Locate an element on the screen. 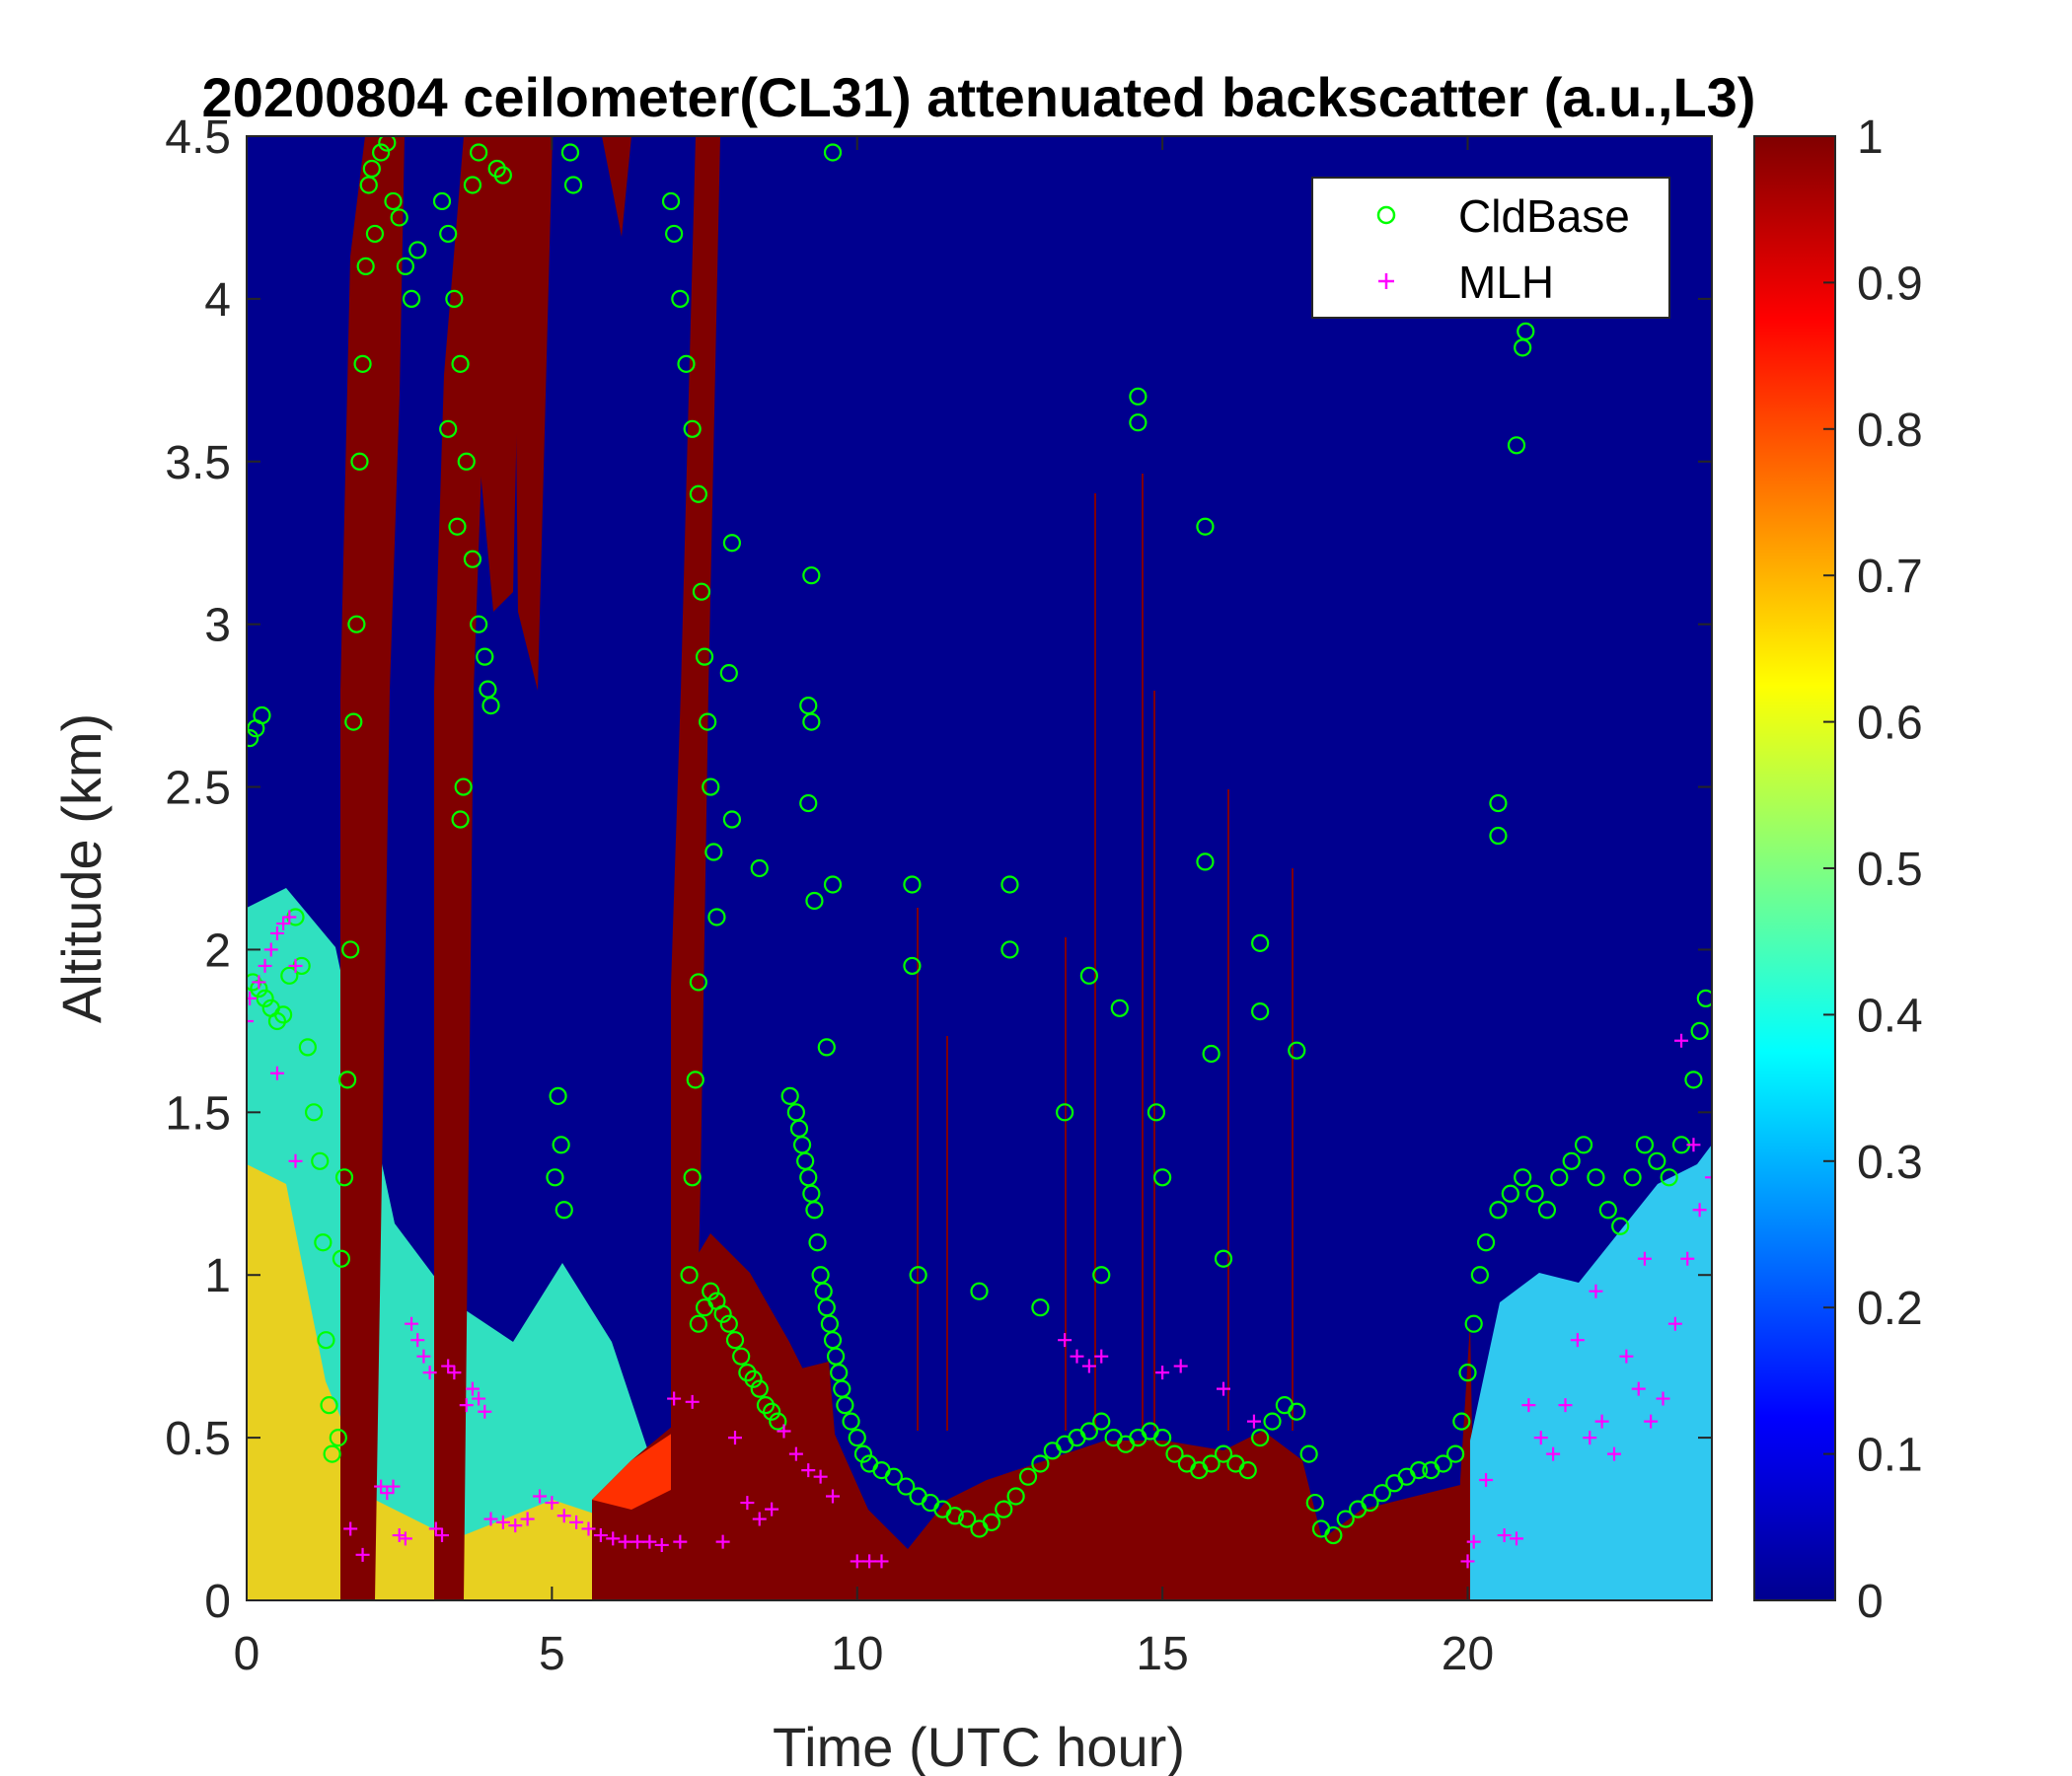 This screenshot has width=2072, height=1776. colorbar-ticks: 0 0.1 0.2 0.3 0.4 0.5 0.6 0.7 0.8 0.9 1 is located at coordinates (1873, 870).